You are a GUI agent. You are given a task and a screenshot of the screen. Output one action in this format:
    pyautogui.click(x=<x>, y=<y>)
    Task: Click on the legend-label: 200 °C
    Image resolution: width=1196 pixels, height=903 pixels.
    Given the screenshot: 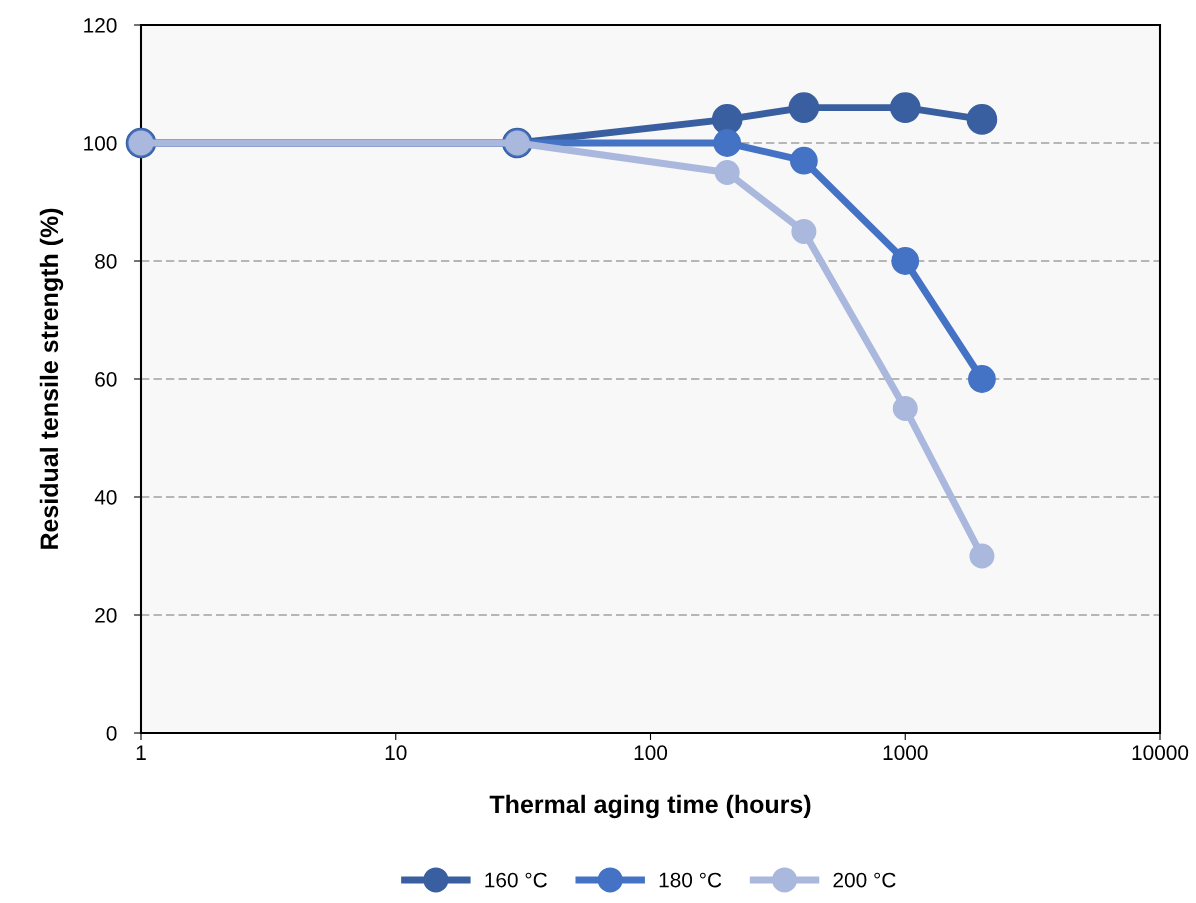 What is the action you would take?
    pyautogui.click(x=864, y=880)
    